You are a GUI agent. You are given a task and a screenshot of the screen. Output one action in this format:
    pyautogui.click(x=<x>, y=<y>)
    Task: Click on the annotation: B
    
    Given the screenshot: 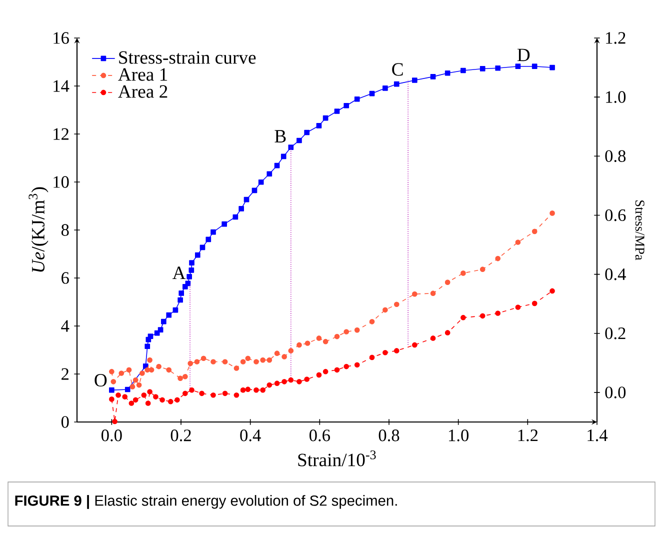 What is the action you would take?
    pyautogui.click(x=280, y=136)
    